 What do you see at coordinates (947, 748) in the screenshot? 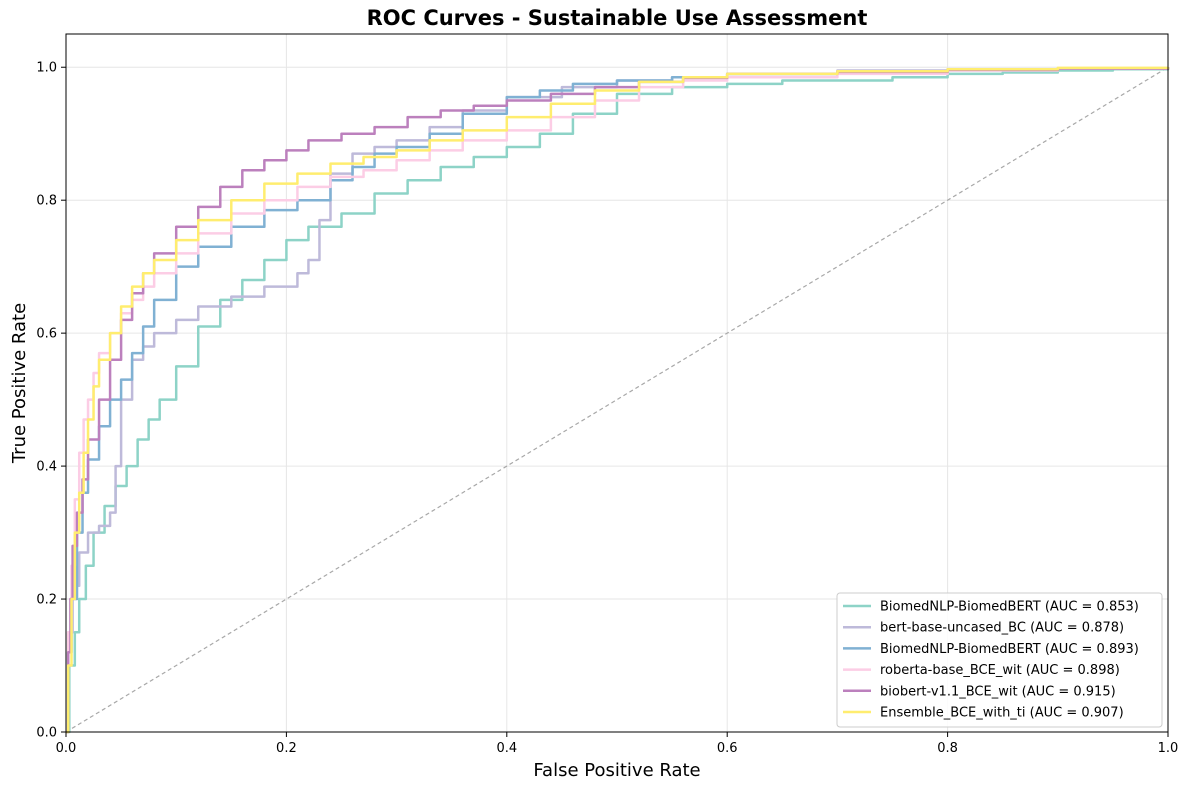
I see `x-tick-label: 0.8` at bounding box center [947, 748].